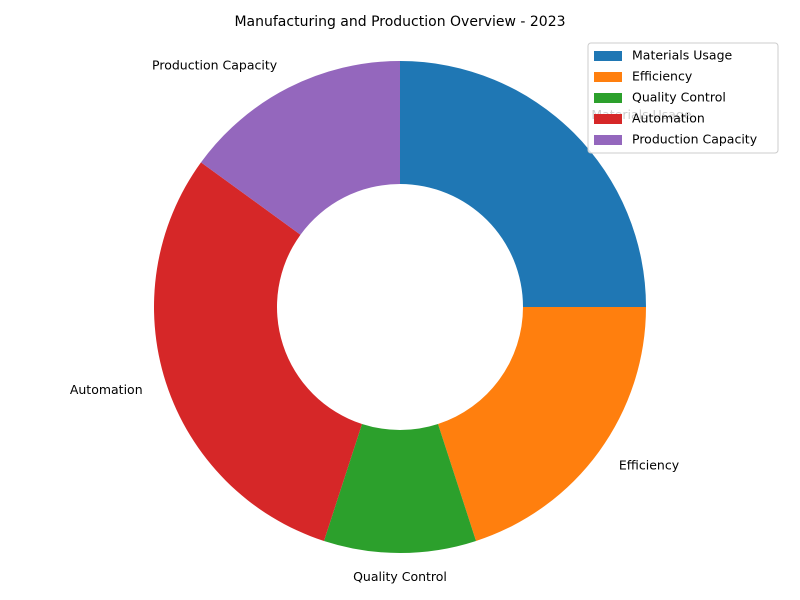 The width and height of the screenshot is (800, 600). Describe the element at coordinates (649, 465) in the screenshot. I see `slice-label-efficiency: Efficiency` at that location.